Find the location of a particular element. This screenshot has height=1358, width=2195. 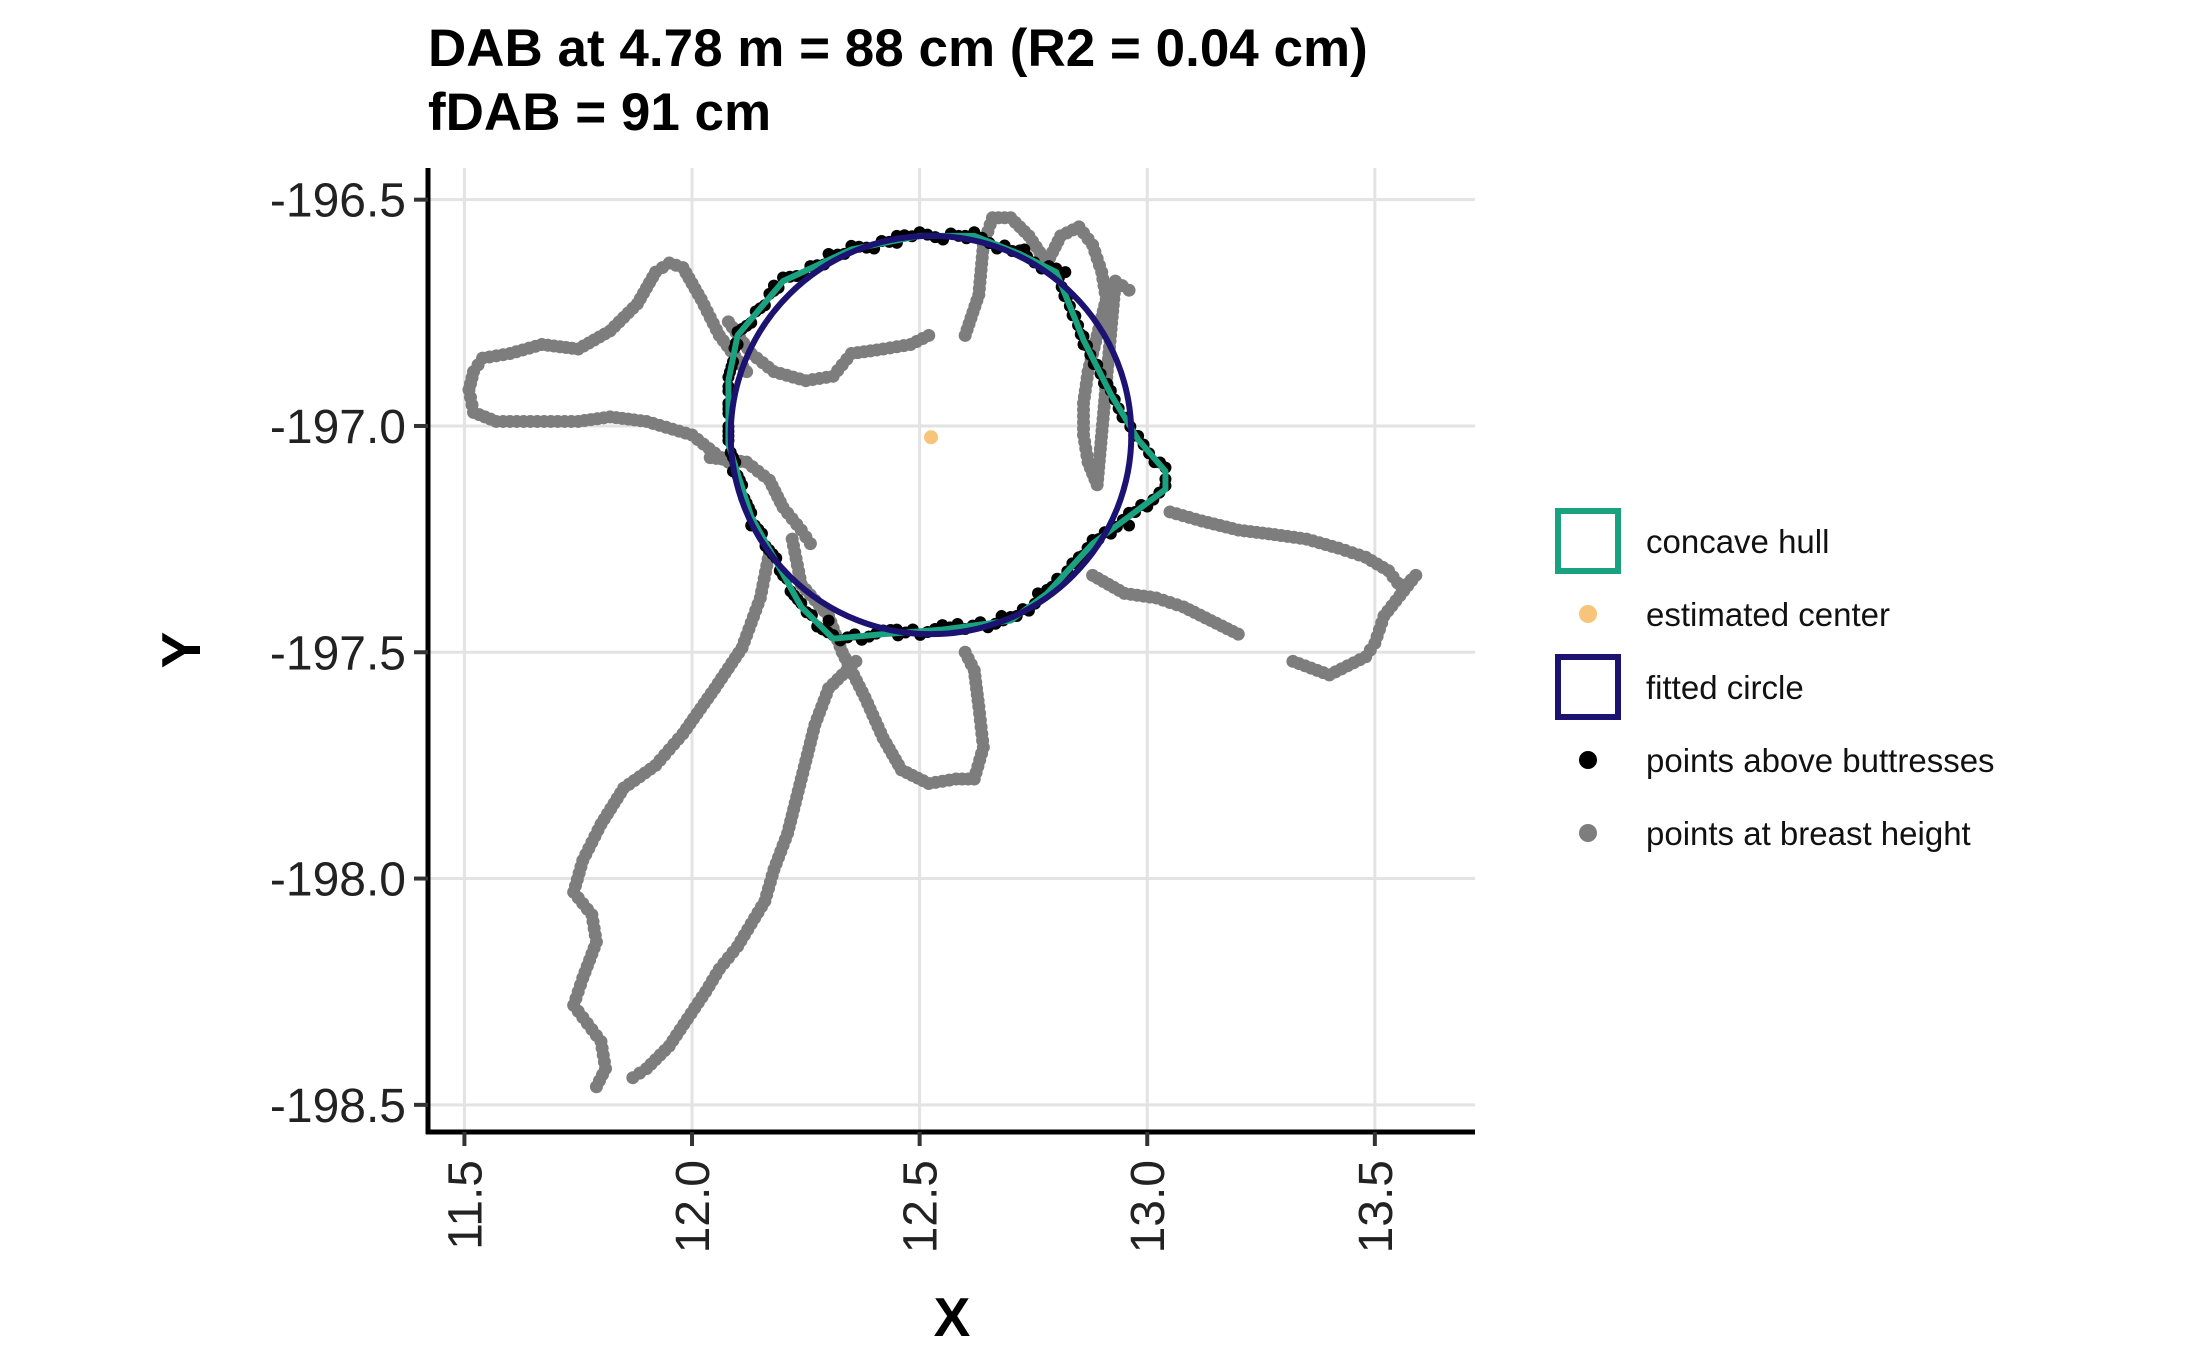

x-tick-label: 12.0 is located at coordinates (693, 1206).